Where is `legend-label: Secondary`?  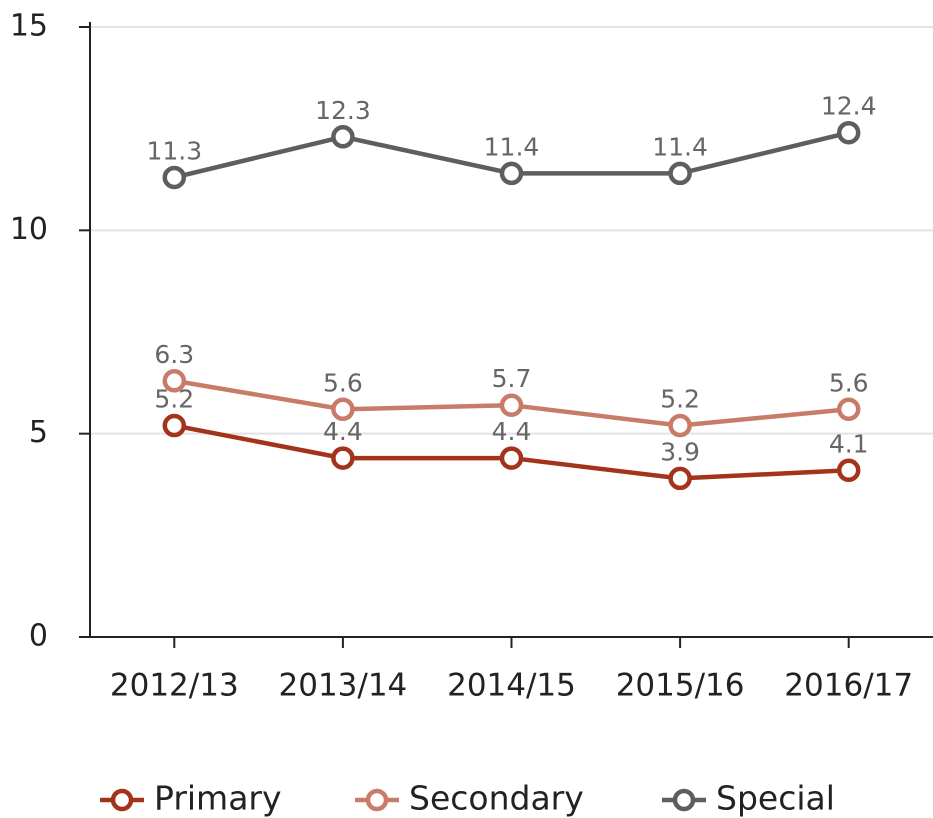
legend-label: Secondary is located at coordinates (496, 798).